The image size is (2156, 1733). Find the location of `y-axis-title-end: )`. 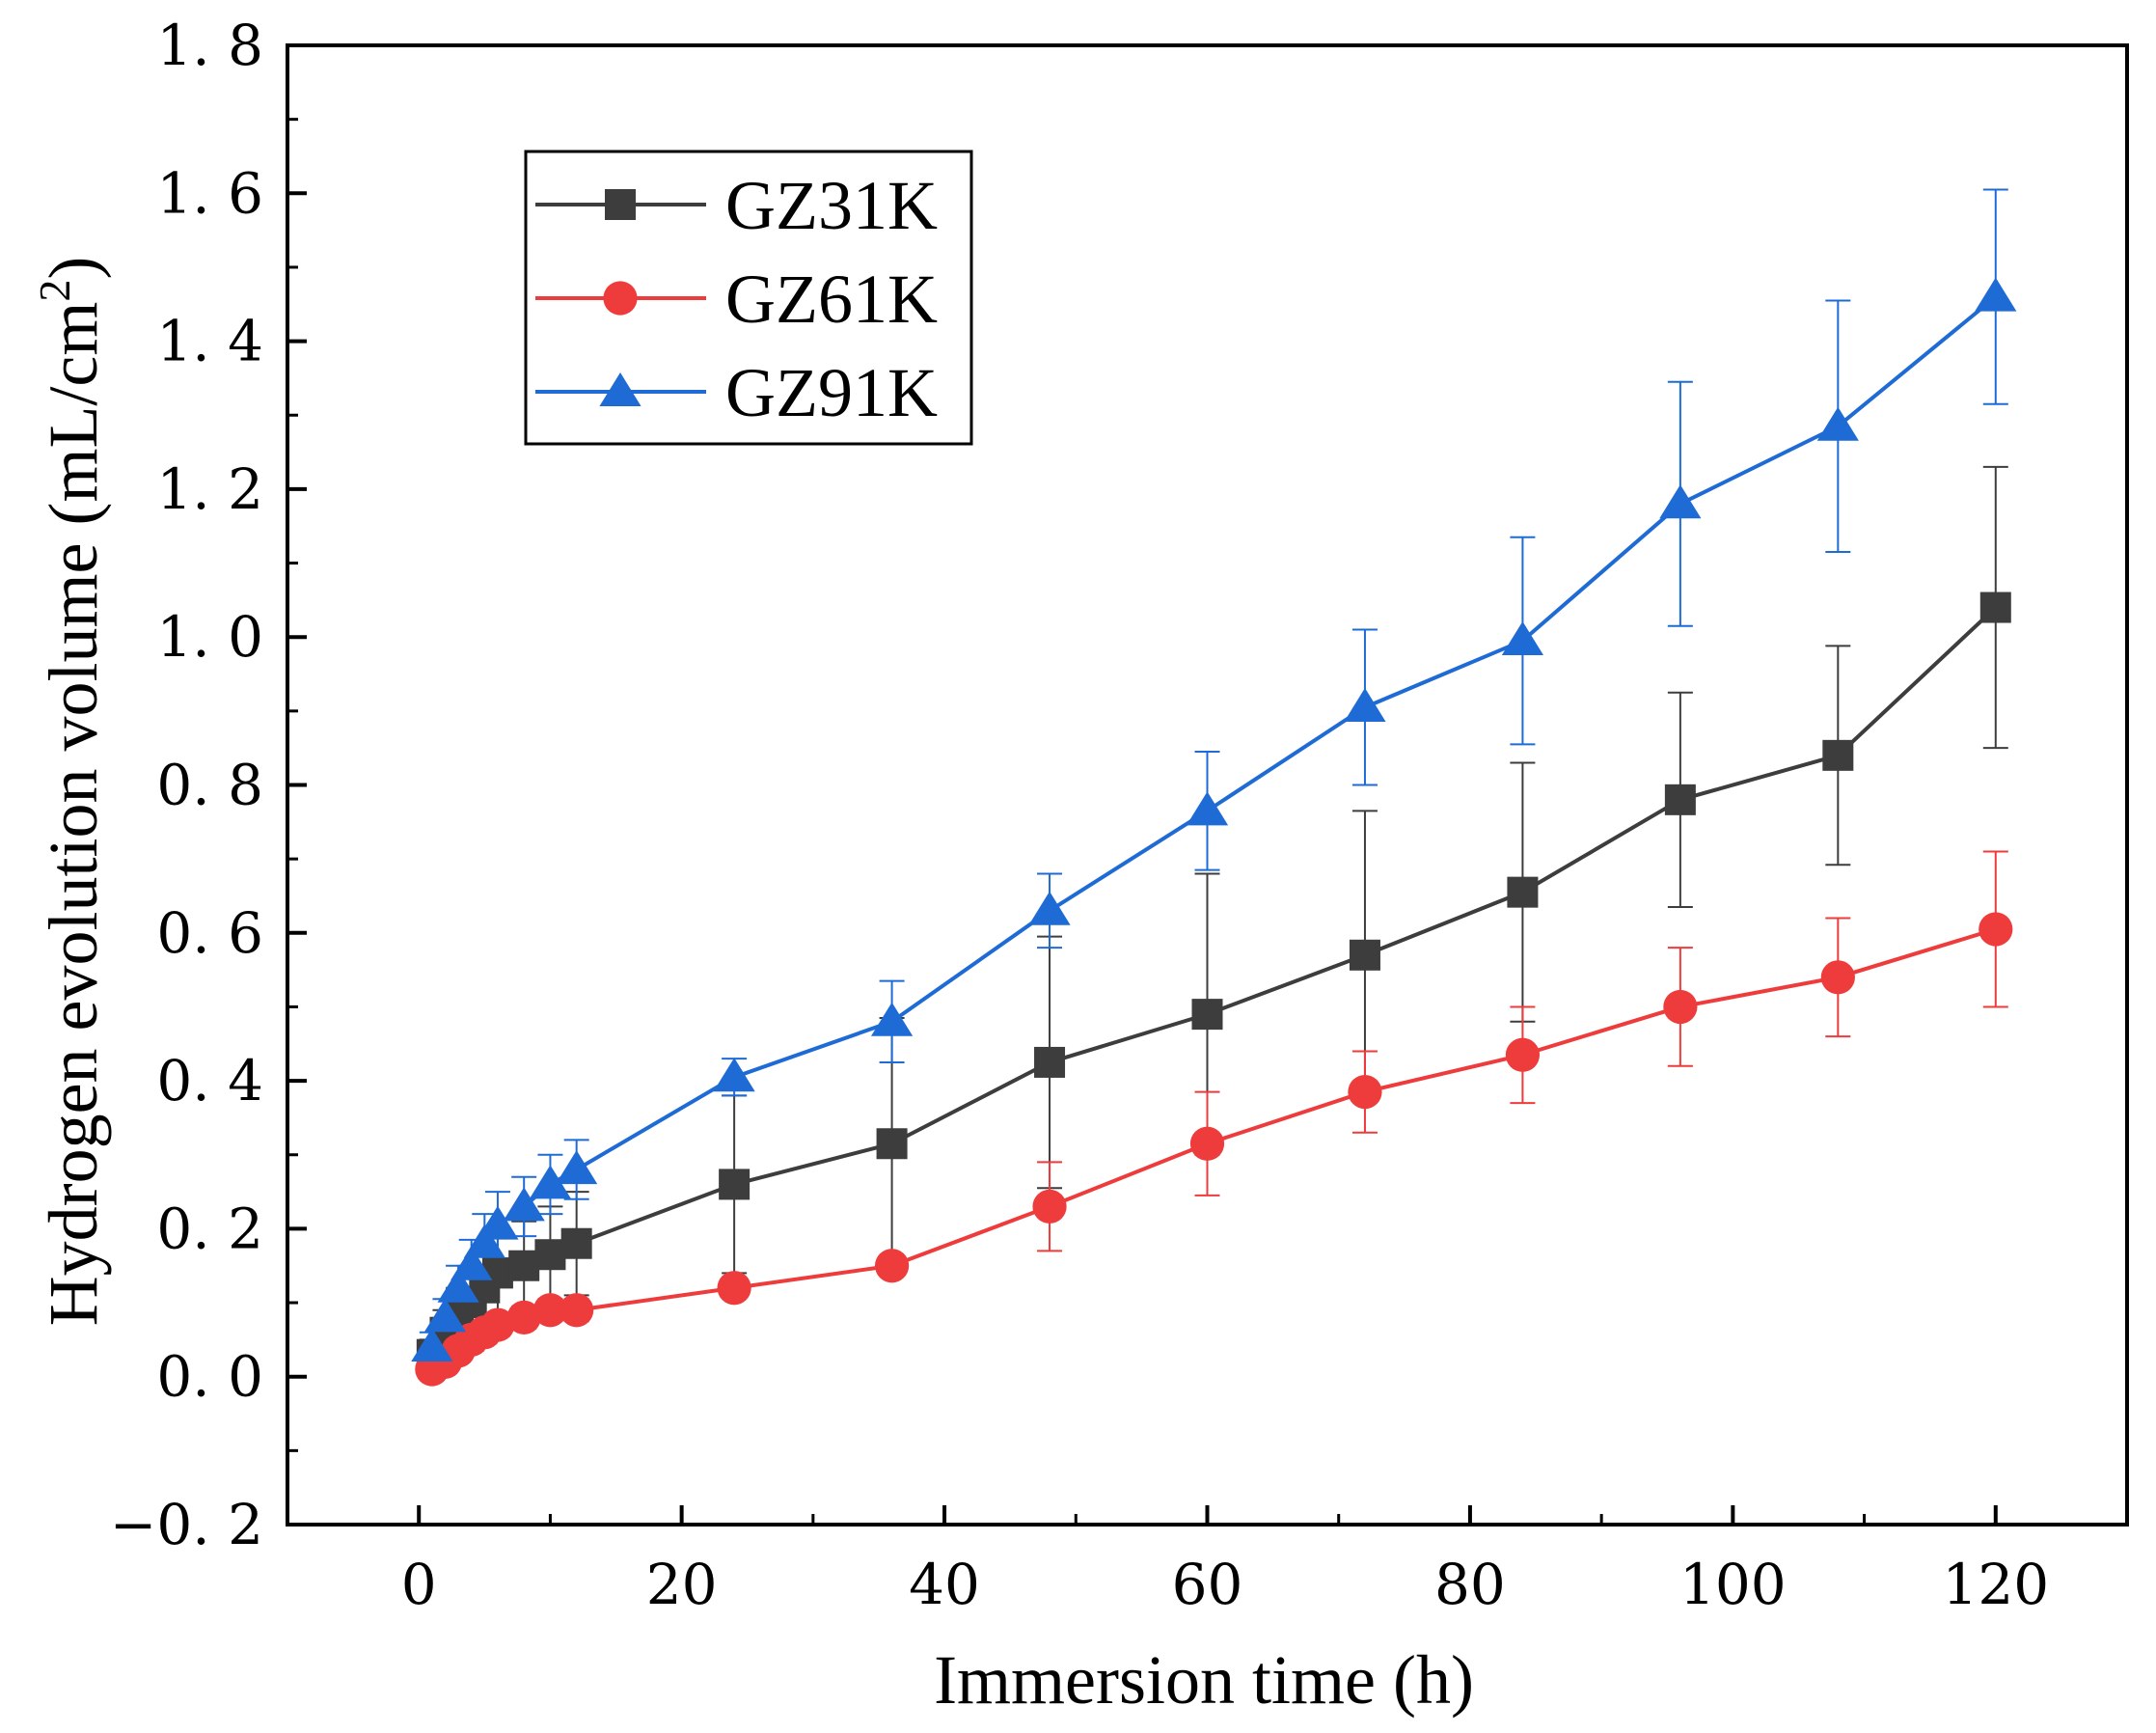

y-axis-title-end: ) is located at coordinates (73, 268).